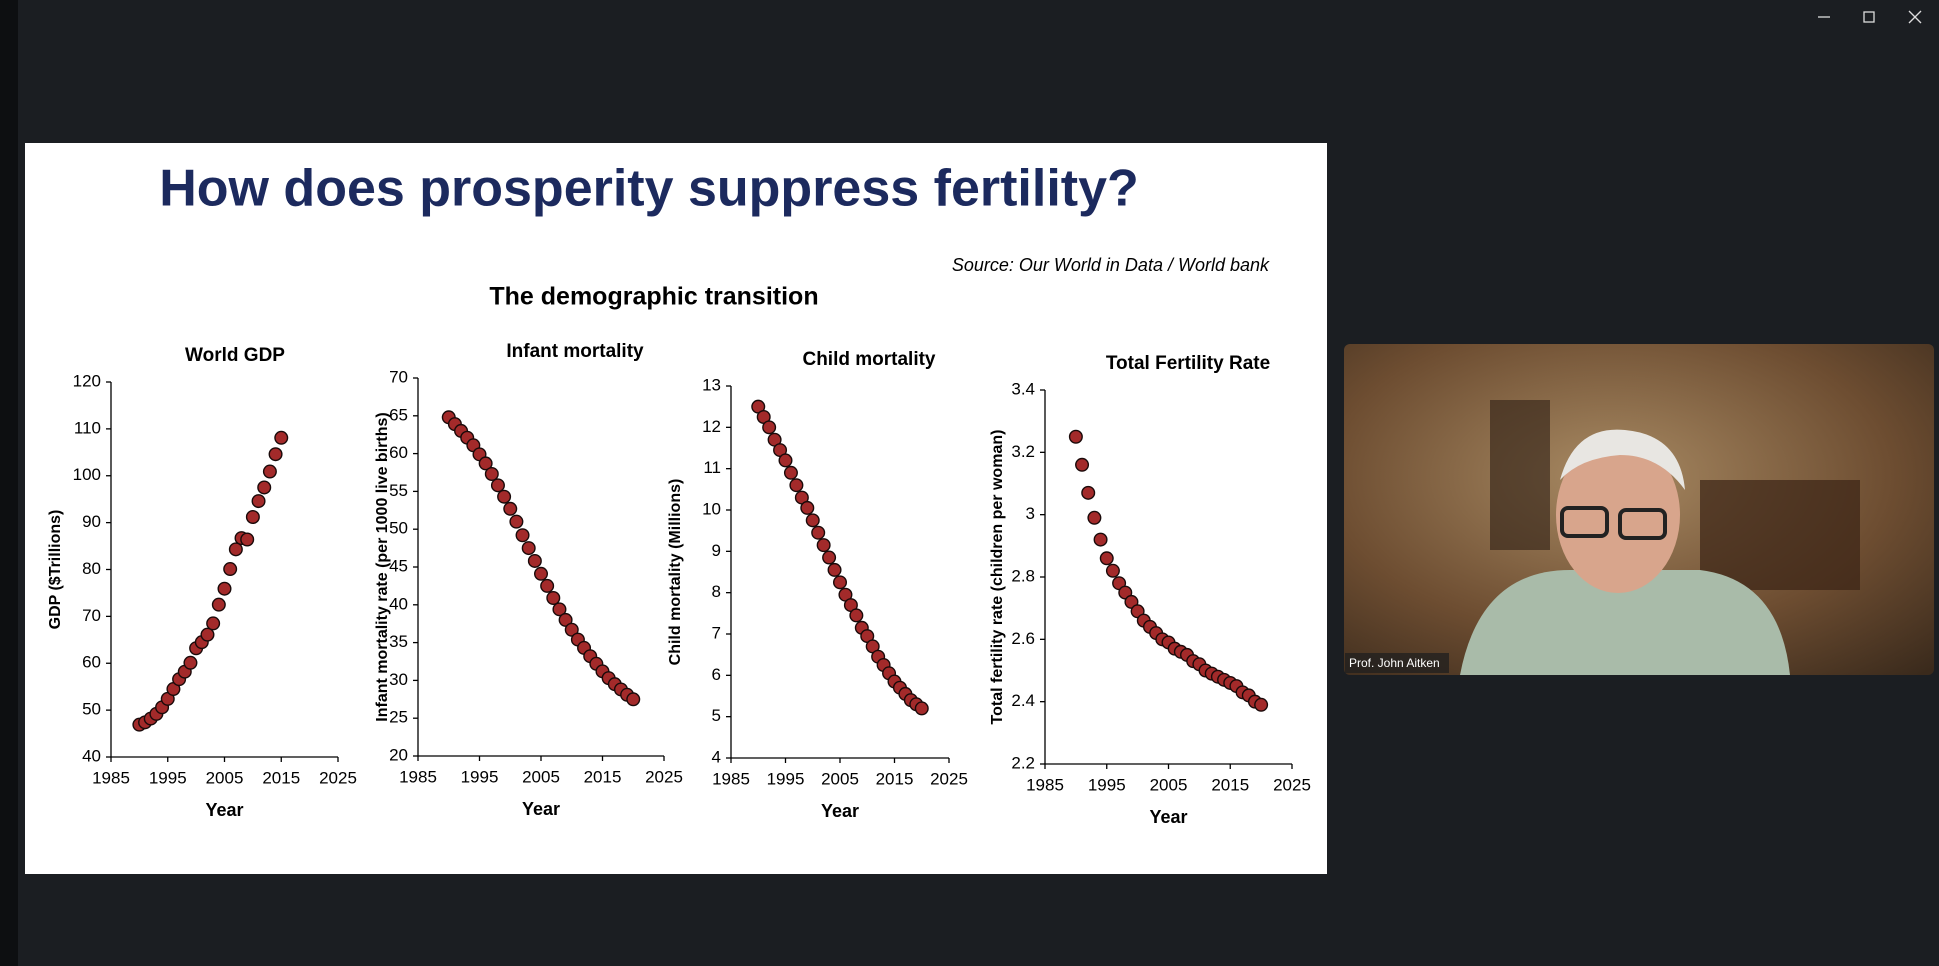  I want to click on close-button, so click(1915, 17).